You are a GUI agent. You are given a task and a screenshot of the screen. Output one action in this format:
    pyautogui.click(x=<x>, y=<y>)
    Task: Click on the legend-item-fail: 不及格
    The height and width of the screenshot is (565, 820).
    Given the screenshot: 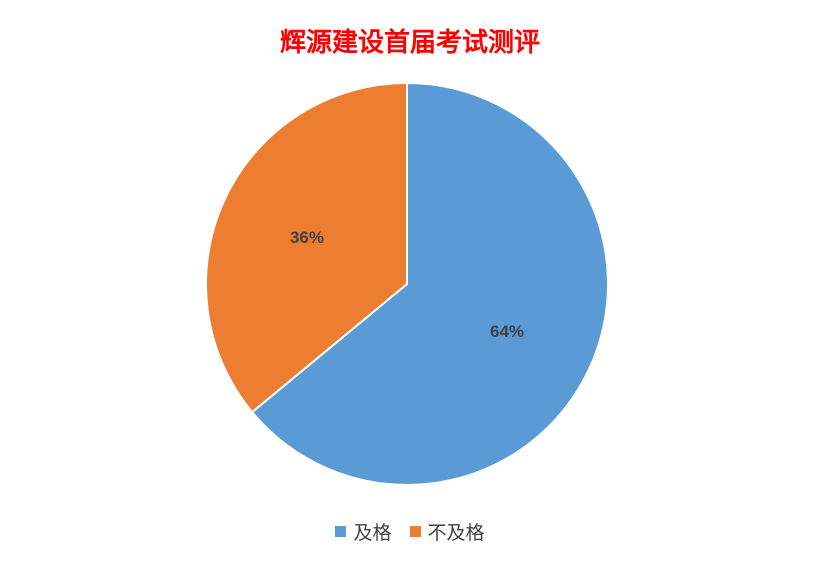 What is the action you would take?
    pyautogui.click(x=447, y=531)
    